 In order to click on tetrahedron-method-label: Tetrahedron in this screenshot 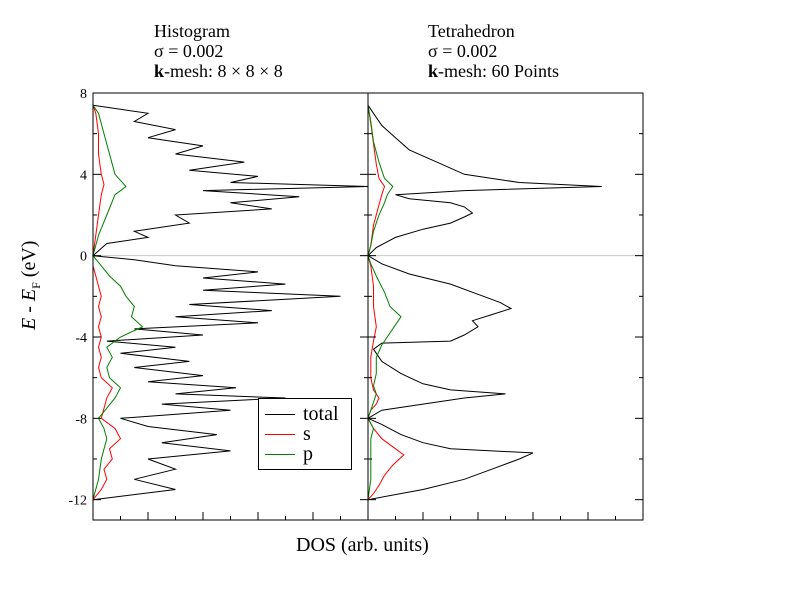, I will do `click(471, 31)`.